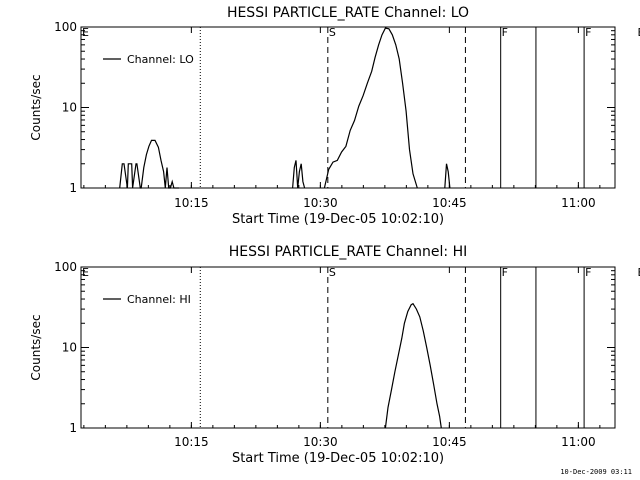 The image size is (640, 480). Describe the element at coordinates (69, 348) in the screenshot. I see `hi-y-tick-label: 10` at that location.